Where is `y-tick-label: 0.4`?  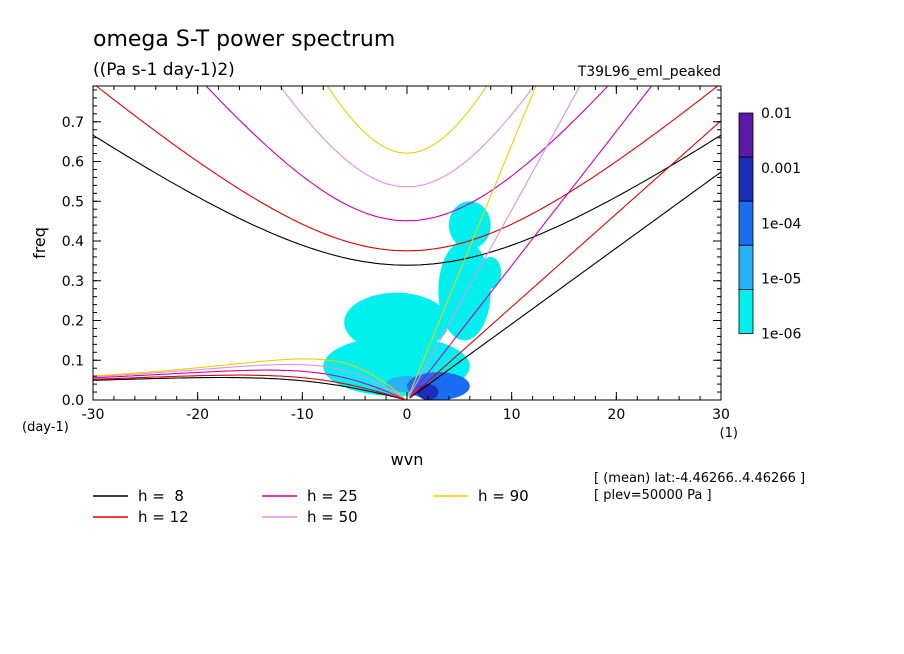 y-tick-label: 0.4 is located at coordinates (73, 242).